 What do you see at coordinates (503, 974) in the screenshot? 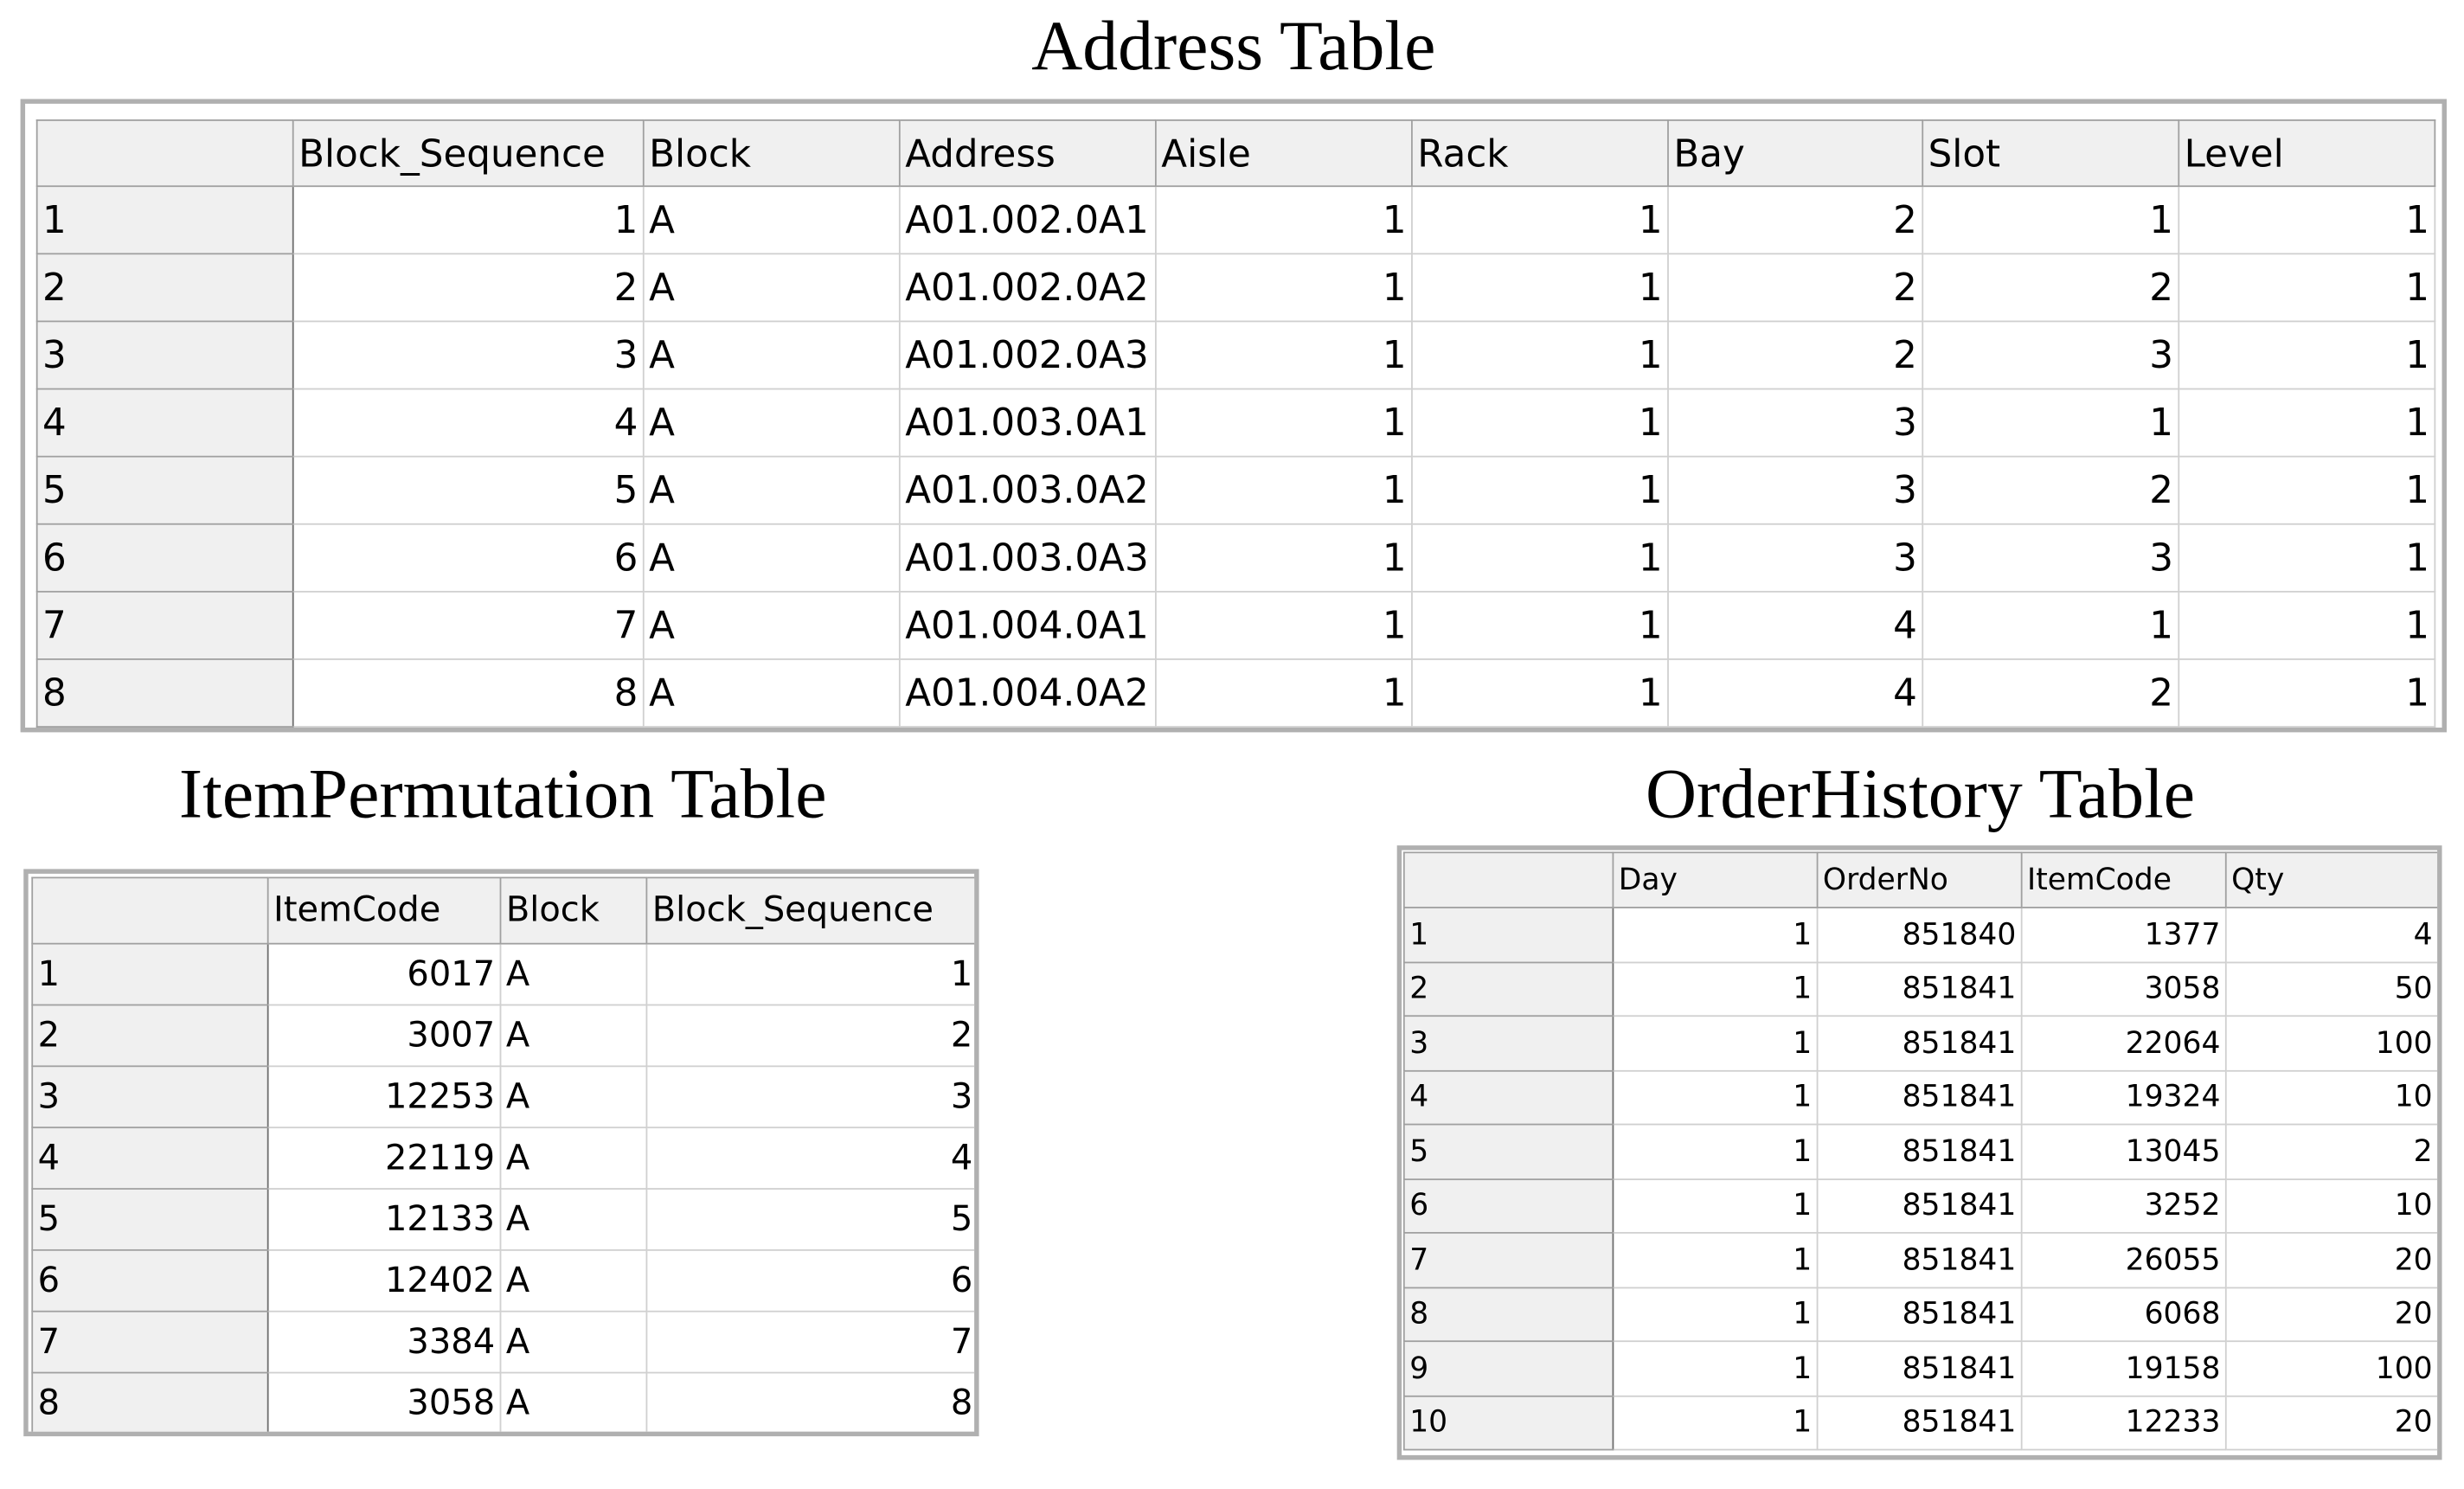
I see `table-row: 1 6017 A 1` at bounding box center [503, 974].